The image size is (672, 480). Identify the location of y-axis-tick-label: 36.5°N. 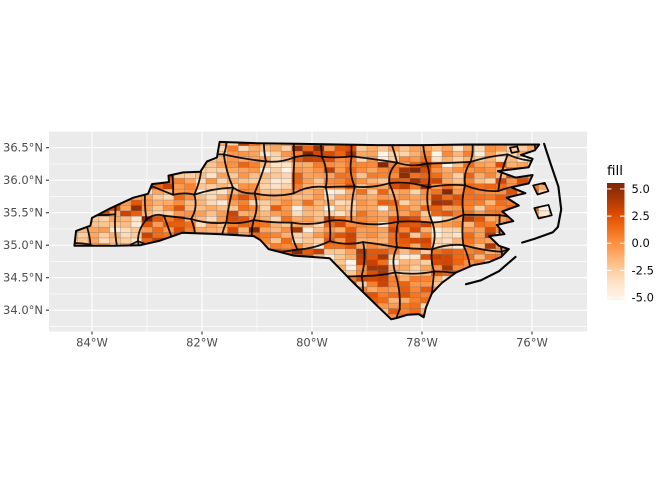
(23, 148).